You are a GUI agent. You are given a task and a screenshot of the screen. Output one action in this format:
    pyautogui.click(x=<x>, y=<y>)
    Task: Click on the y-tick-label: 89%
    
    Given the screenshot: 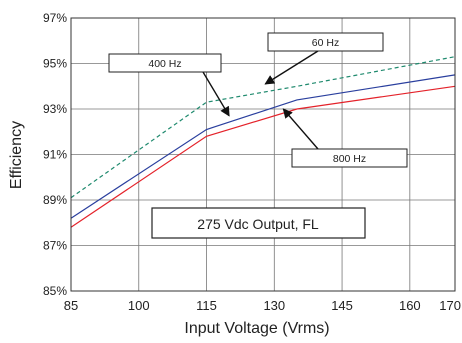 What is the action you would take?
    pyautogui.click(x=55, y=200)
    